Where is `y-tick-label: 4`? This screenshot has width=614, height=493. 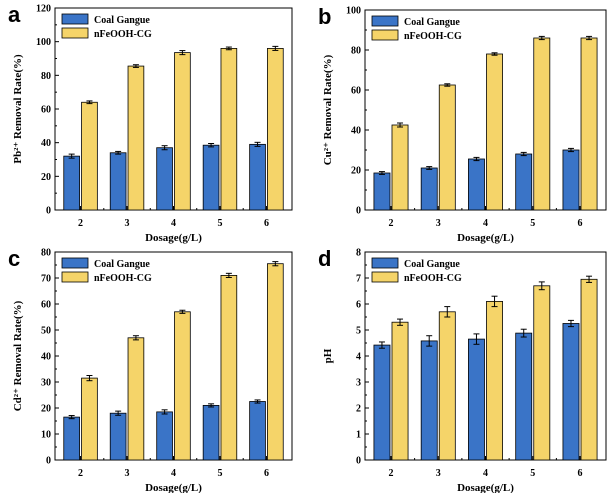
y-tick-label: 4 is located at coordinates (358, 357).